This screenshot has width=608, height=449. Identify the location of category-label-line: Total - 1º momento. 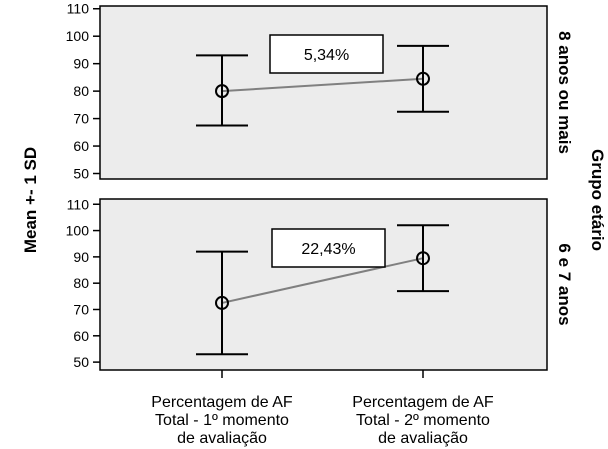
(222, 420).